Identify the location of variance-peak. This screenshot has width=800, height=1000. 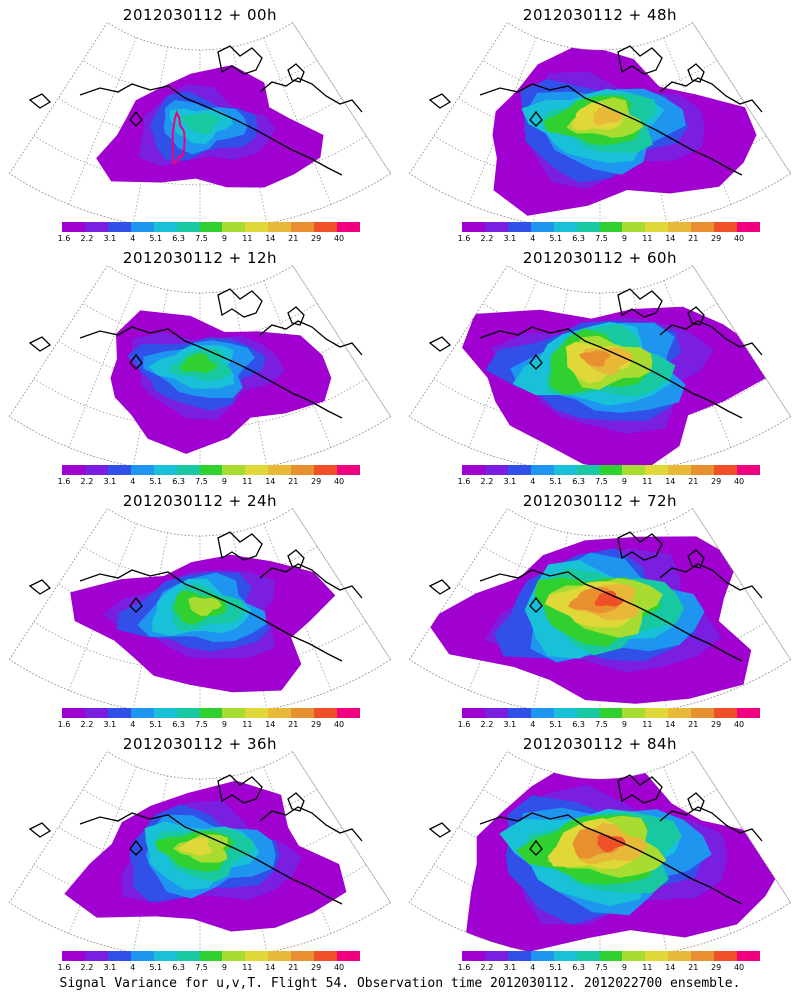
(178, 138).